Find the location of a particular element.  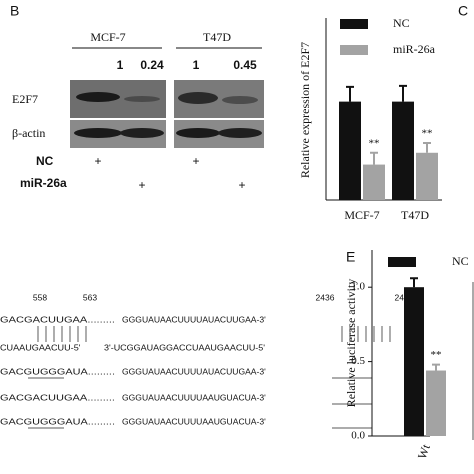

position: 558 is located at coordinates (40, 297).